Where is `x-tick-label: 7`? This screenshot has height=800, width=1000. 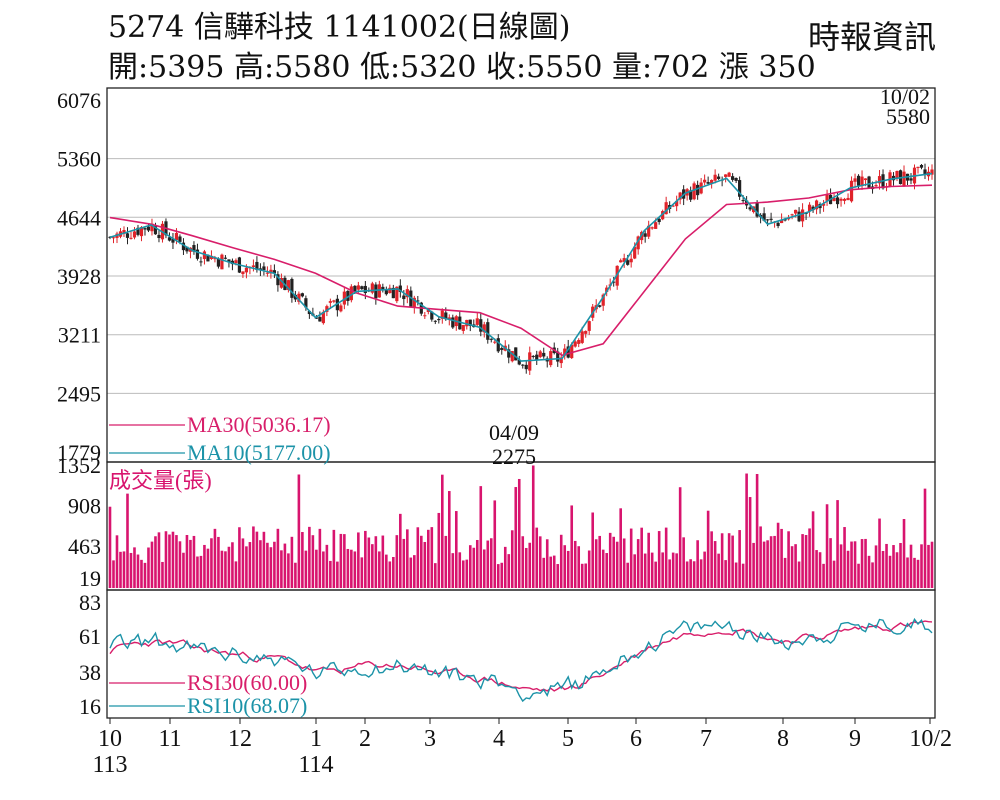 x-tick-label: 7 is located at coordinates (706, 739).